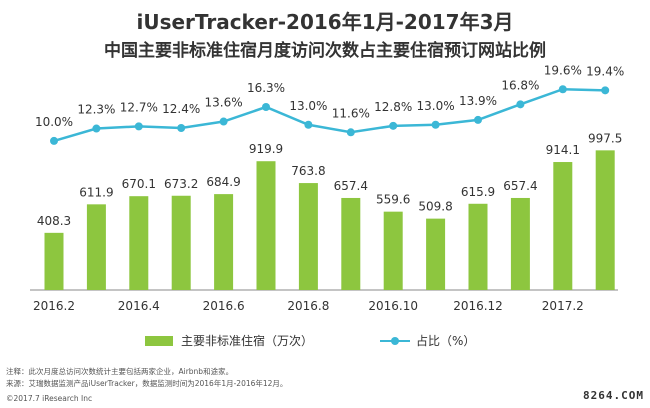 This screenshot has width=650, height=408. I want to click on bar-value-label: 670.1, so click(139, 184).